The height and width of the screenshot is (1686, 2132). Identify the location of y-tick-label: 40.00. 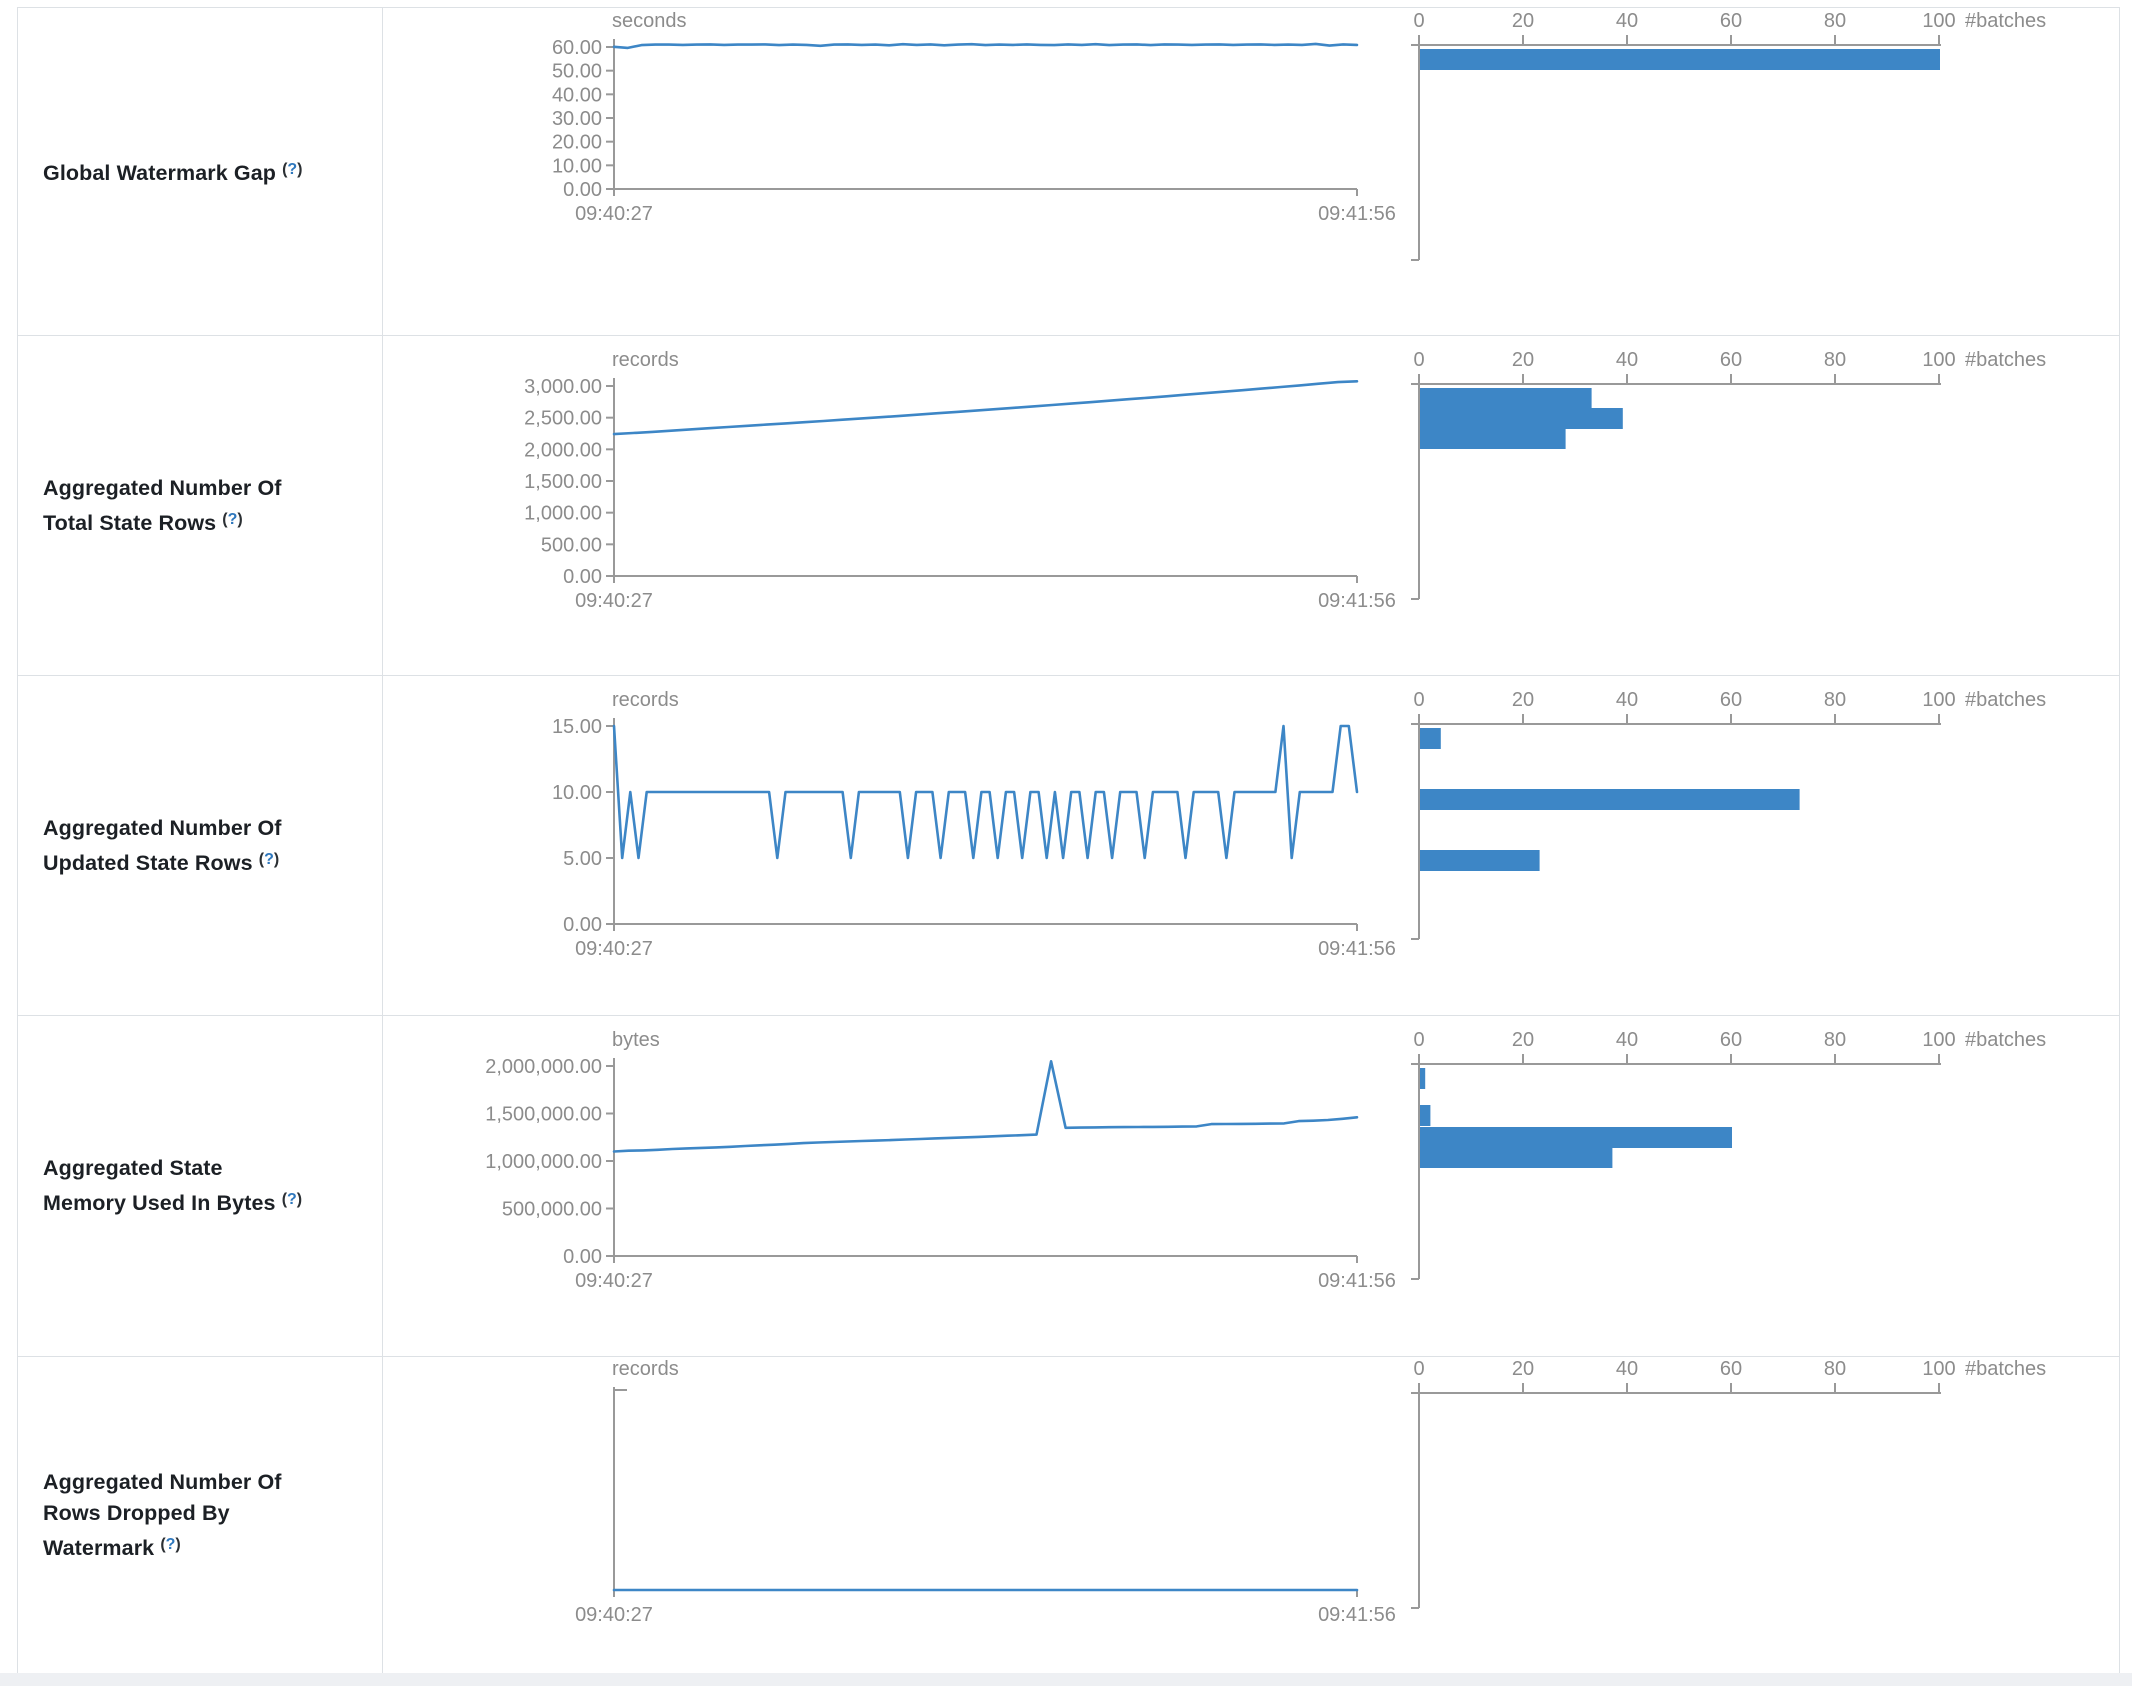
(577, 95).